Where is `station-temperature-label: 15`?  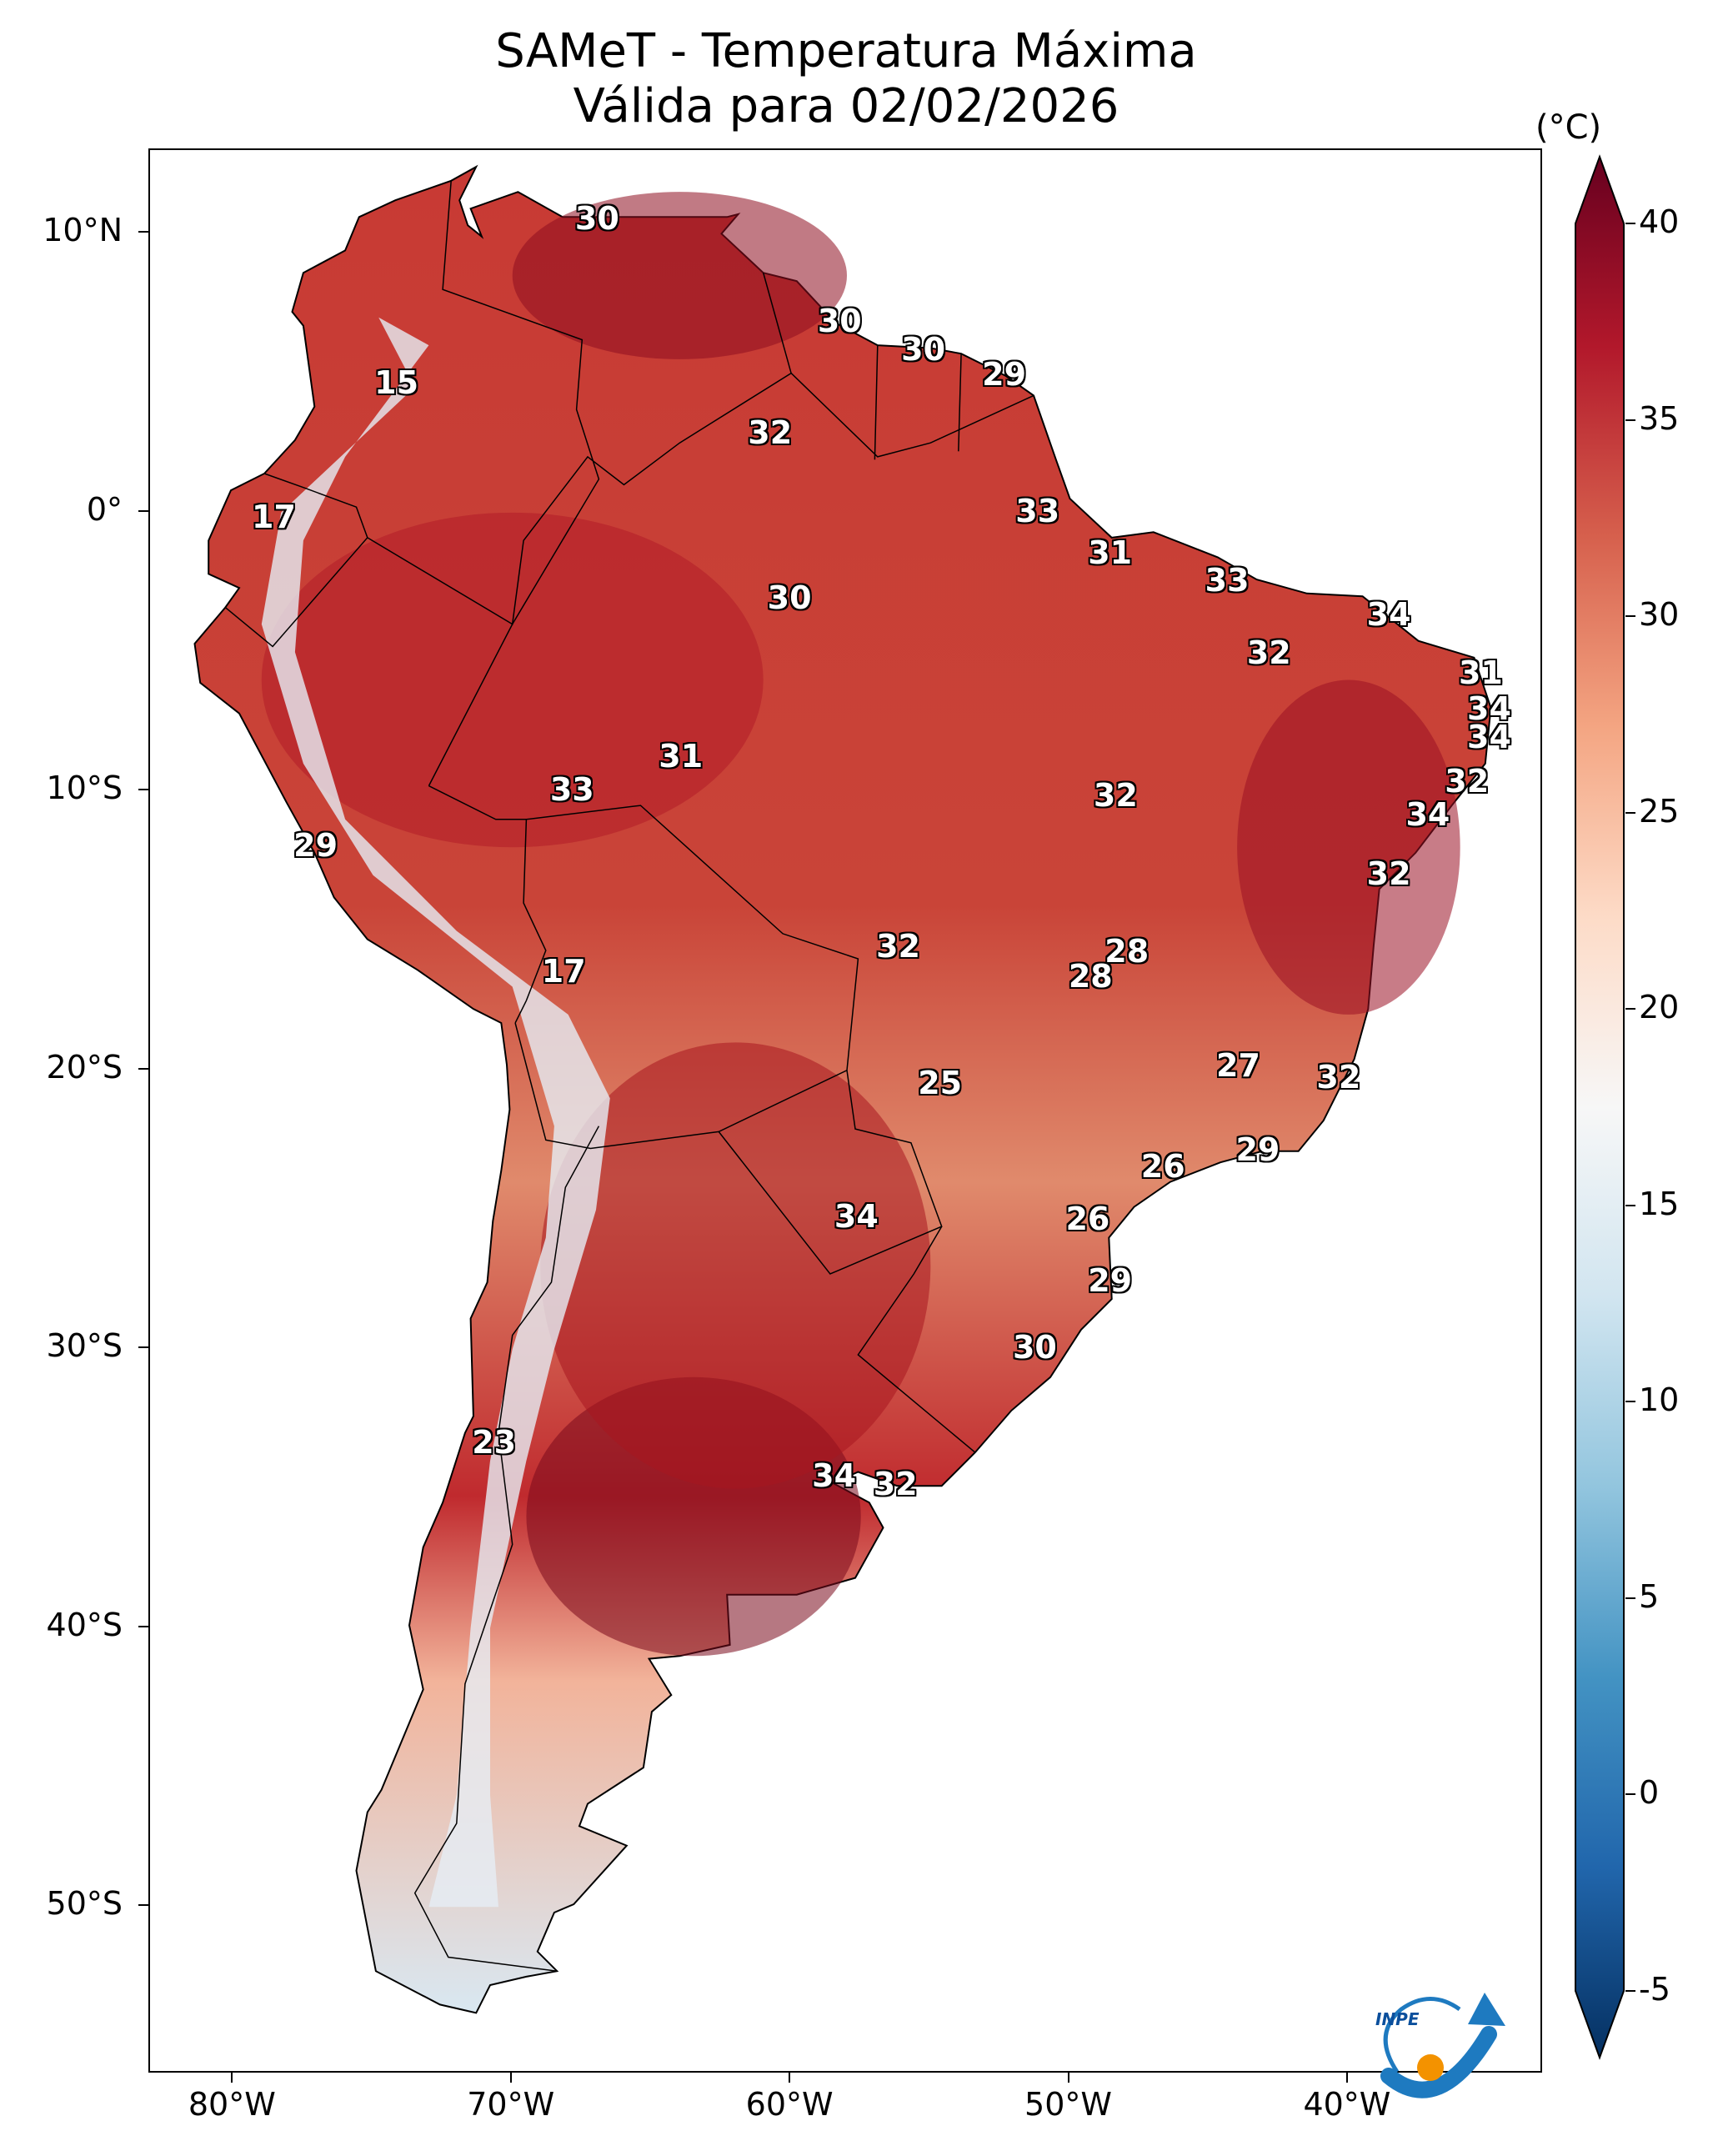
station-temperature-label: 15 is located at coordinates (396, 382).